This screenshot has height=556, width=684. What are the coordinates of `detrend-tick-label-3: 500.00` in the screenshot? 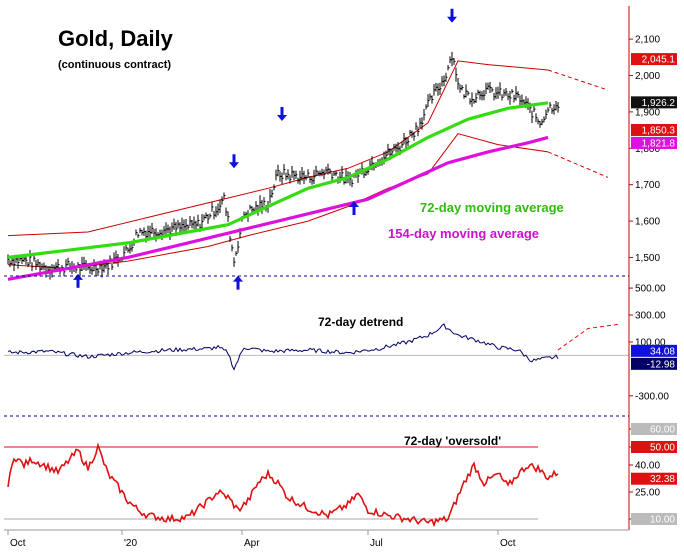 It's located at (650, 289).